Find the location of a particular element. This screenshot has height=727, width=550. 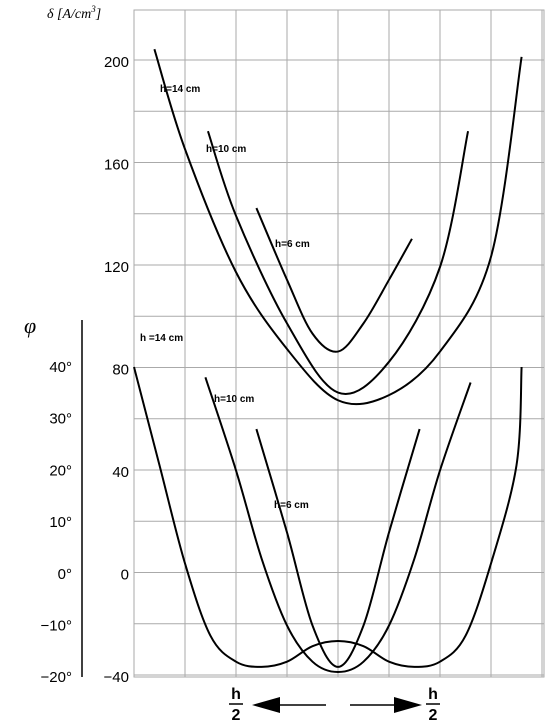

phi-curve-label: h =14 cm is located at coordinates (161, 338).